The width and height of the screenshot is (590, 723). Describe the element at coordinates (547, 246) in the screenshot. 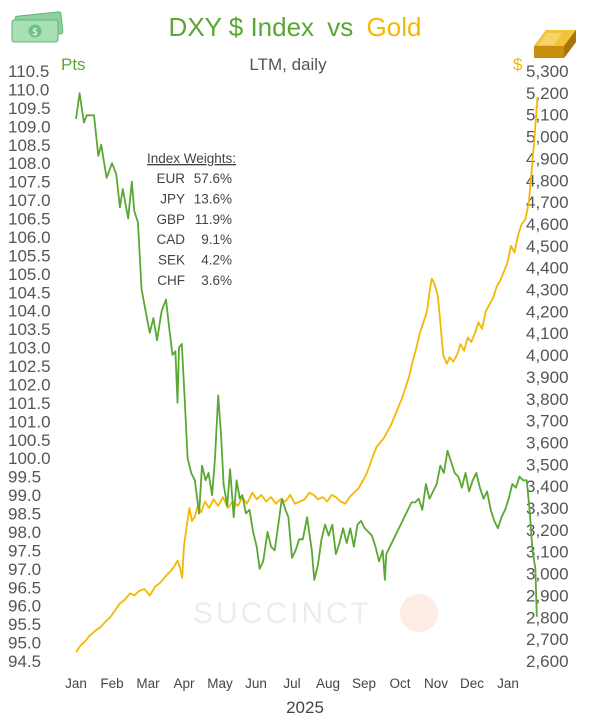

I see `right-tick-label: 4,500` at that location.